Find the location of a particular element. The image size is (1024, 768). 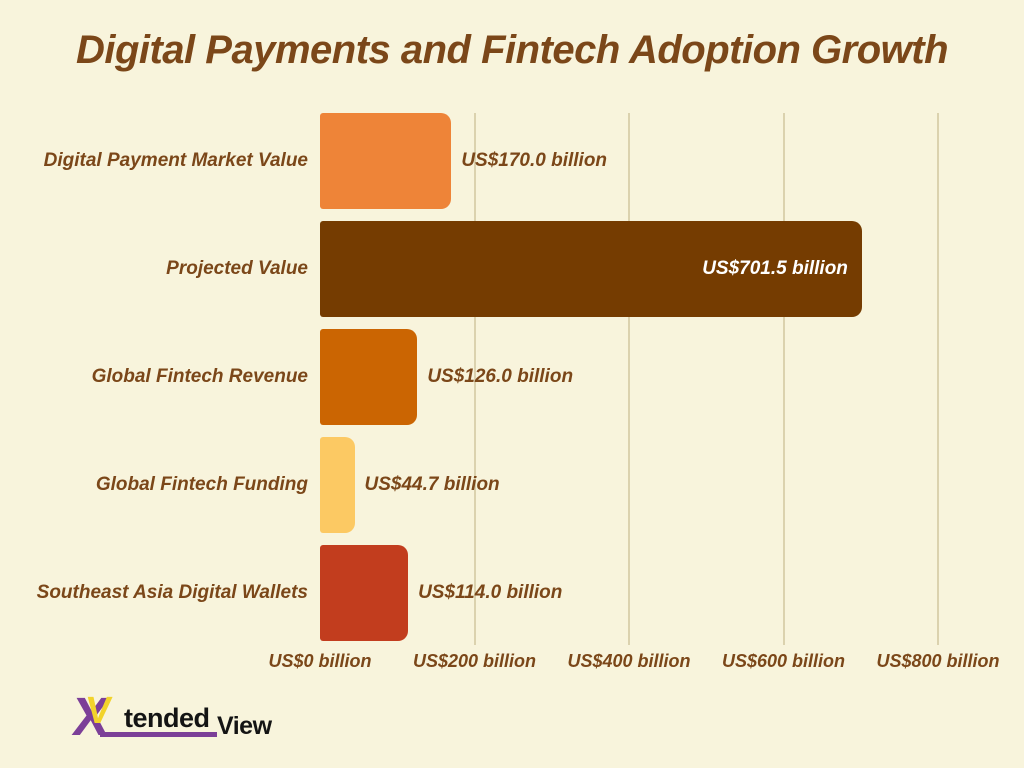

category-label: Projected Value is located at coordinates (237, 268).